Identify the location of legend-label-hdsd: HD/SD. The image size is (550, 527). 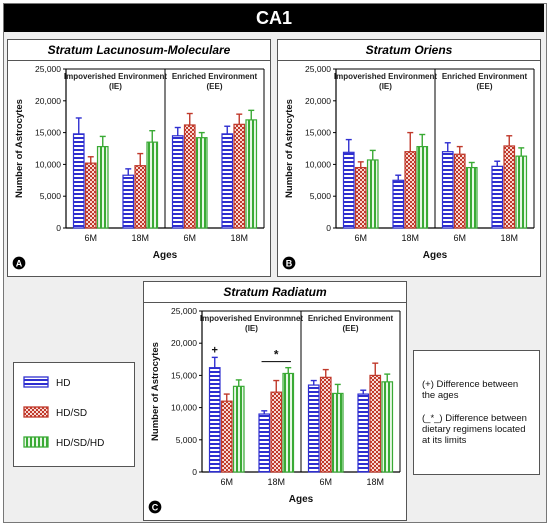
(71, 413).